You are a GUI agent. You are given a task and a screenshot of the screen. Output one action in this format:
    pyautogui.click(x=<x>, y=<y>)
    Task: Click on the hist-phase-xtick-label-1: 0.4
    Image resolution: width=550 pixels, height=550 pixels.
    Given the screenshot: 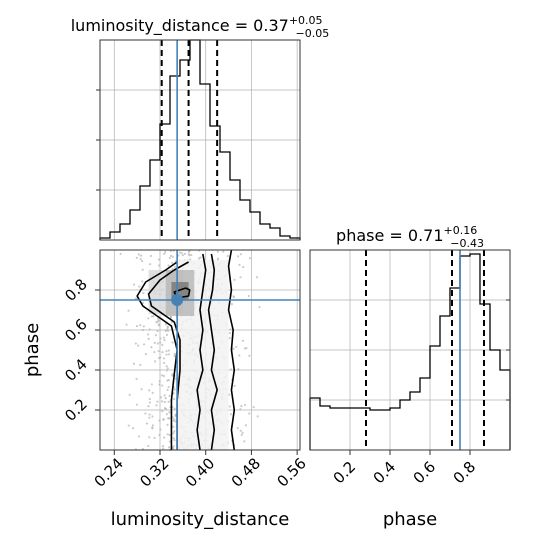 What is the action you would take?
    pyautogui.click(x=385, y=473)
    